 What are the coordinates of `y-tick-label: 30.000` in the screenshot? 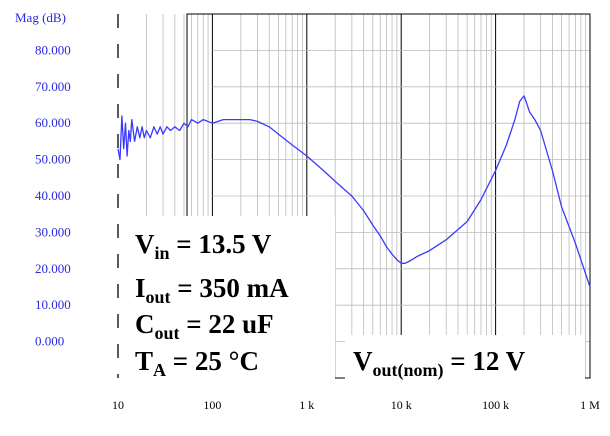 It's located at (53, 231).